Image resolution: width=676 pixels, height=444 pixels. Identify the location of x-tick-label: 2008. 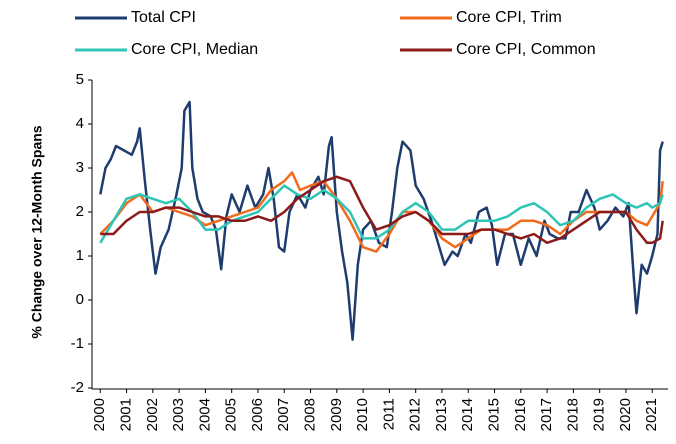
(310, 414).